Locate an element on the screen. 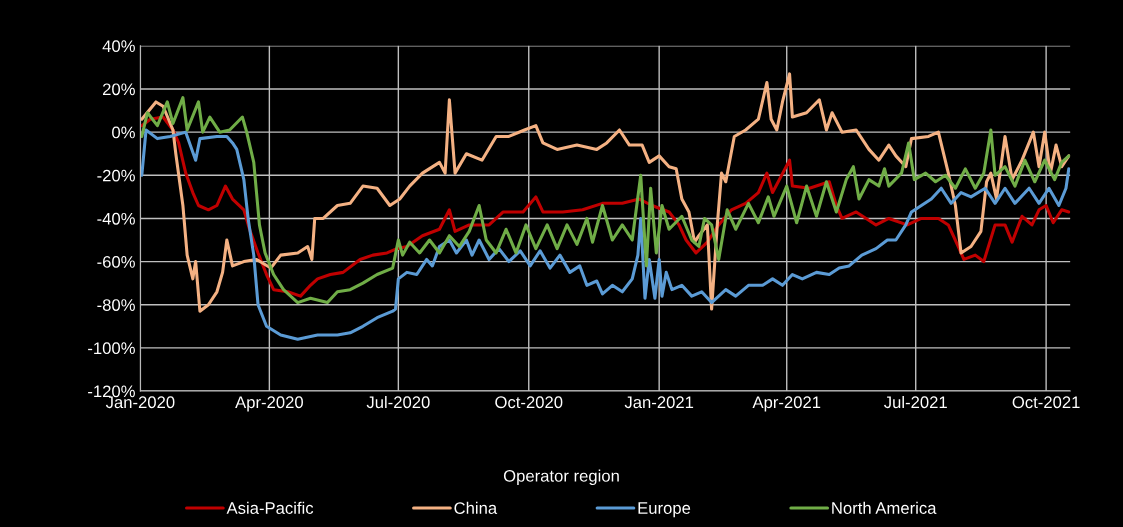 Image resolution: width=1123 pixels, height=527 pixels. y-tick-label: -60% is located at coordinates (116, 261).